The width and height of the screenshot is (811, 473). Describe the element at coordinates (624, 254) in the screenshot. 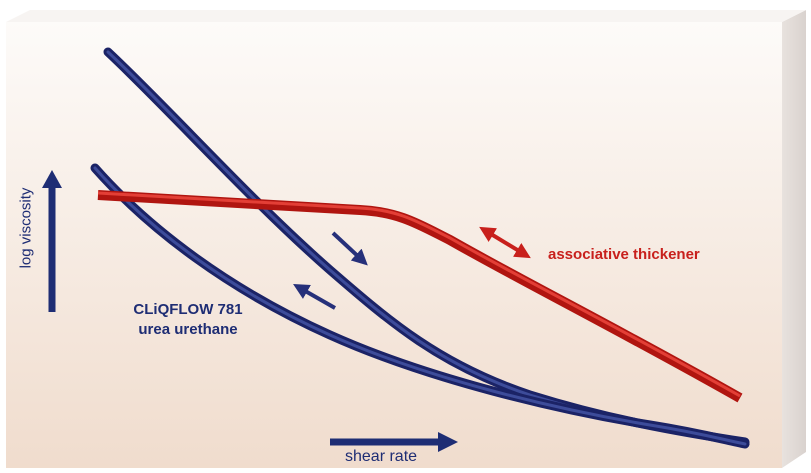

I see `associative-thickener-label: associative thickener` at that location.